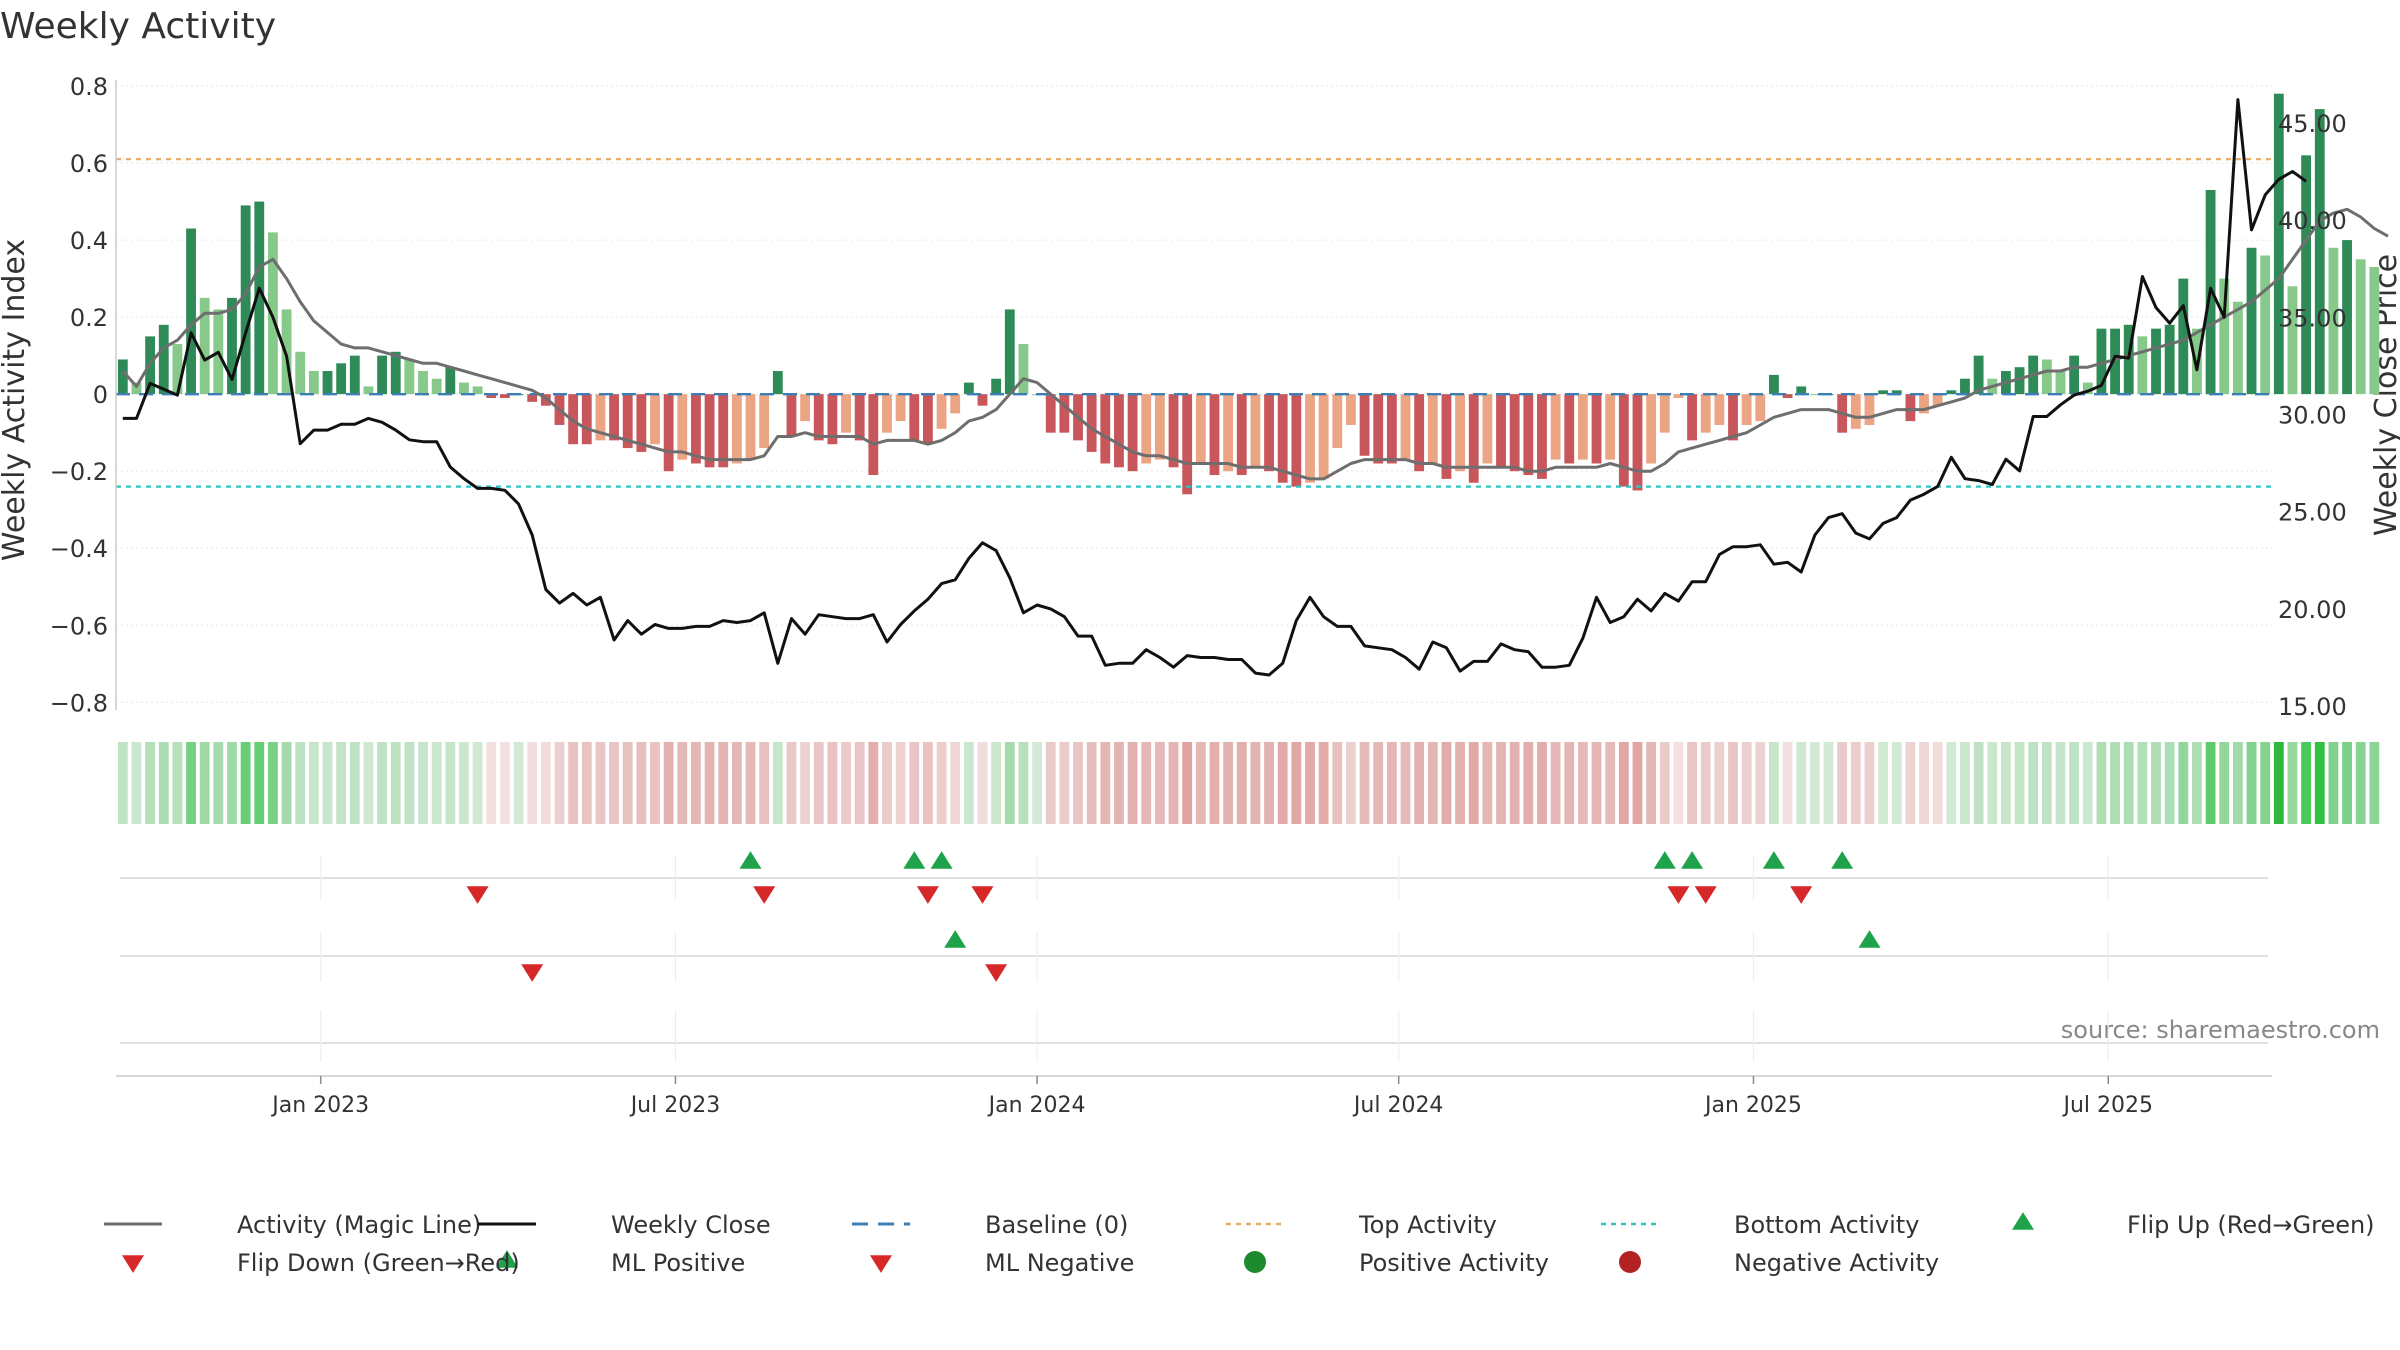 The image size is (2400, 1350). Describe the element at coordinates (1059, 1263) in the screenshot. I see `legend-item-label: ML Negative` at that location.